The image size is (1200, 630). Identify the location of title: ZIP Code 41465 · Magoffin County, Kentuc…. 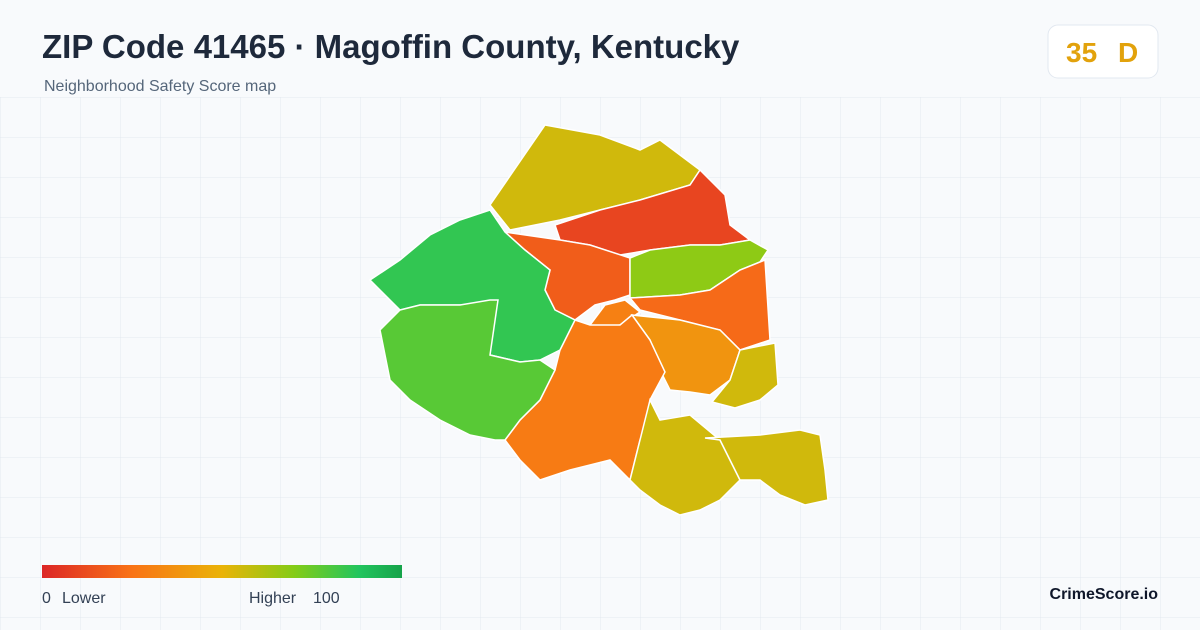
(391, 46).